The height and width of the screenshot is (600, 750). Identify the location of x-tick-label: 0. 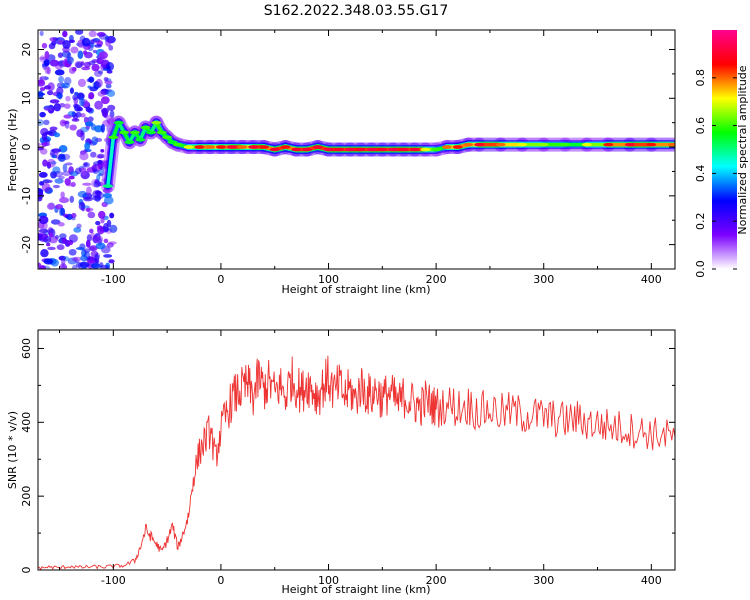
(220, 580).